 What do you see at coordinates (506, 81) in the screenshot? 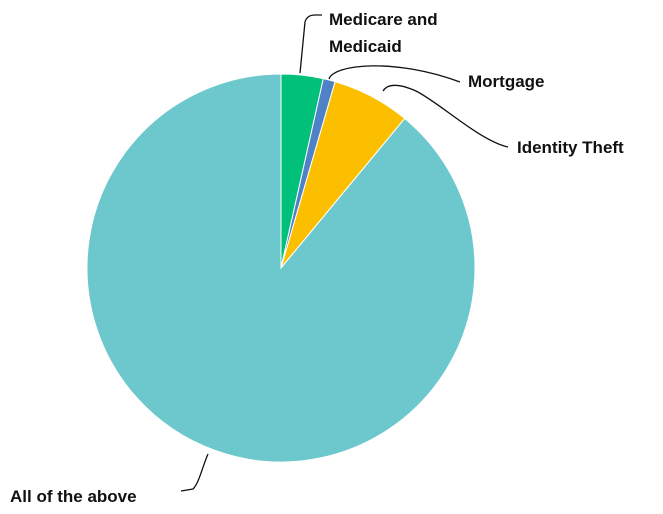
I see `label-mortgage: Mortgage` at bounding box center [506, 81].